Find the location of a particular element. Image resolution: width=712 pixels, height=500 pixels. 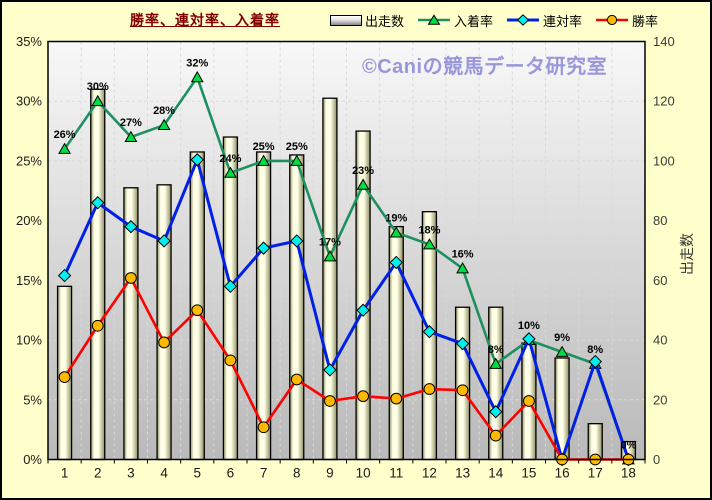

svg-text: 9 is located at coordinates (330, 473).